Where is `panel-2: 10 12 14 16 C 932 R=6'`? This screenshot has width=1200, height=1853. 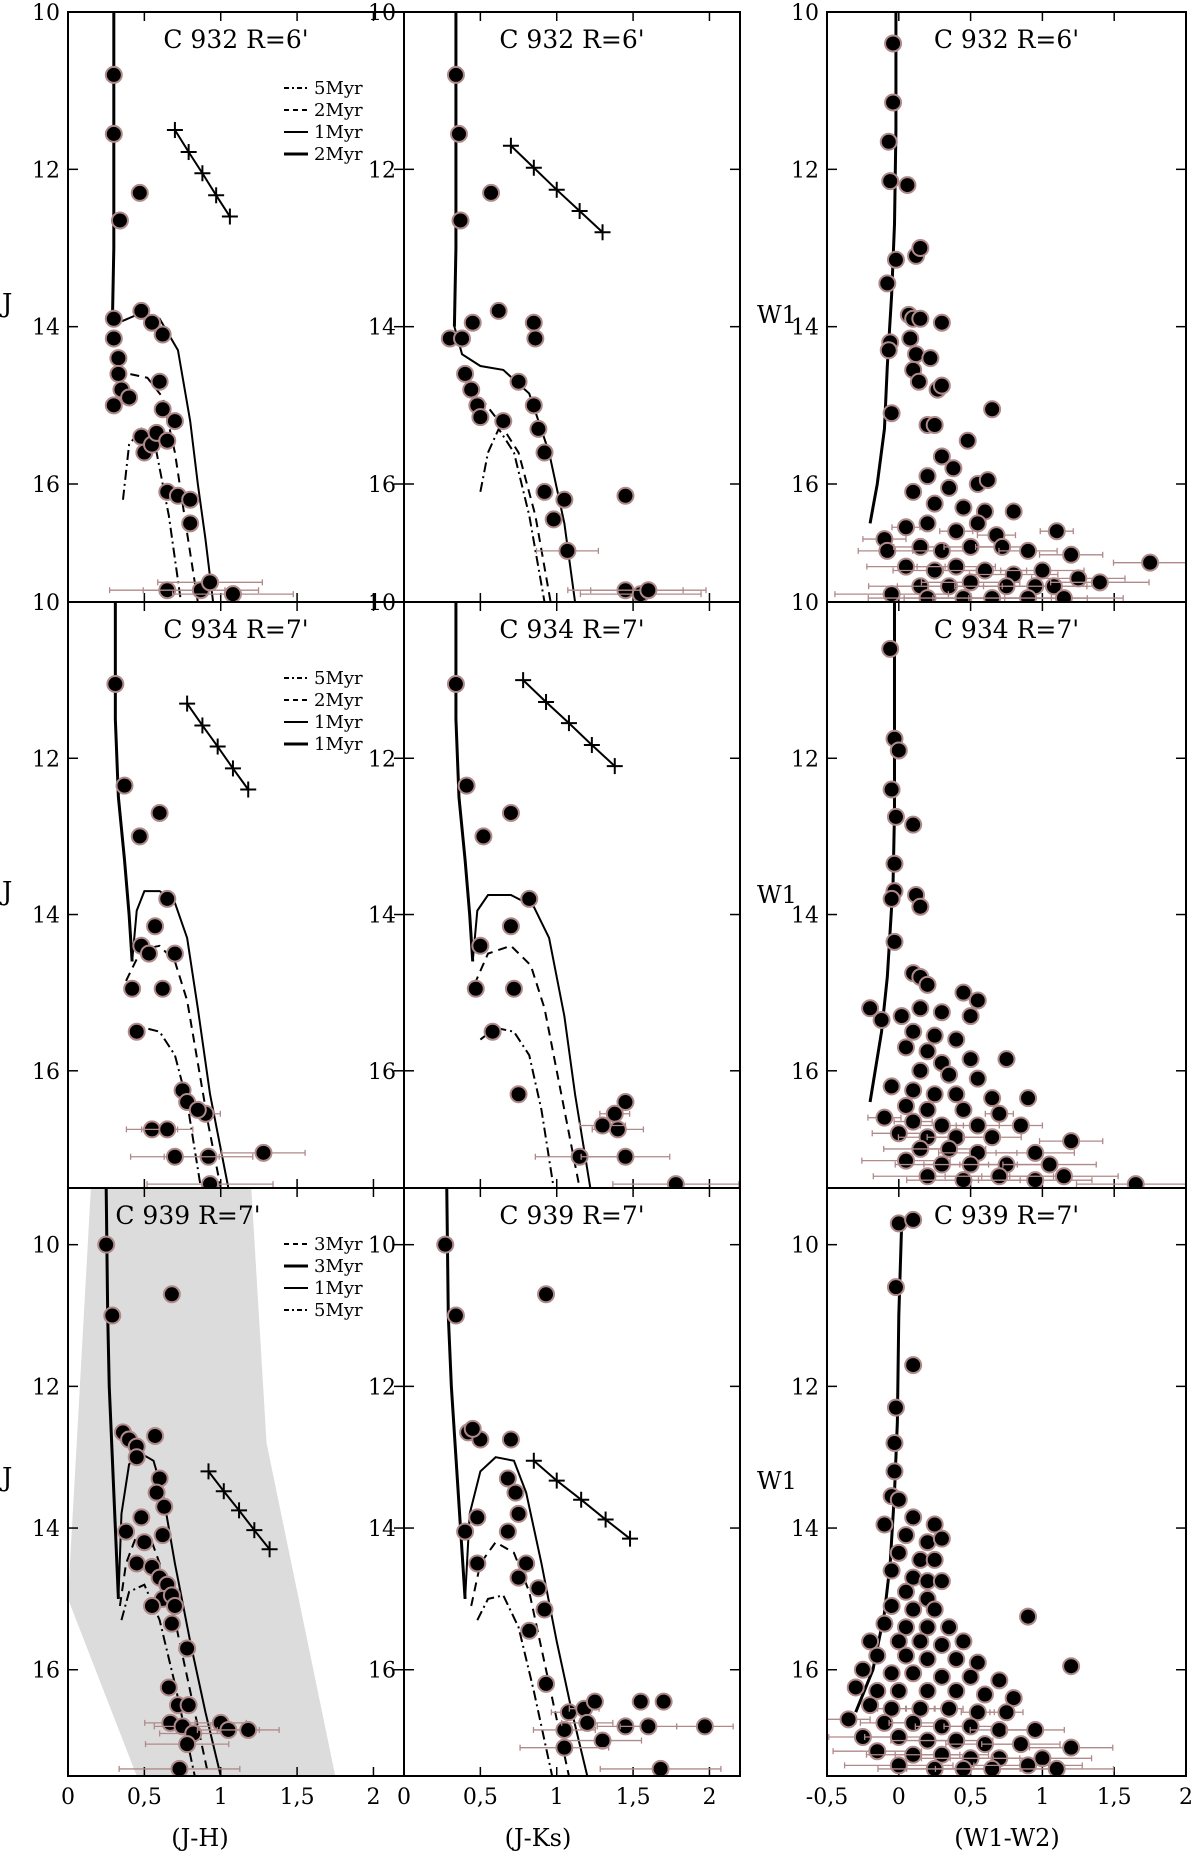
panel-2: 10 12 14 16 C 932 R=6' is located at coordinates (554, 302).